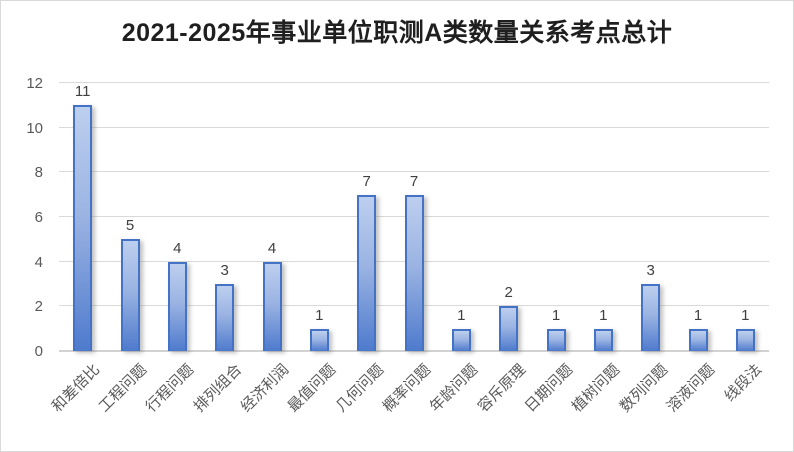 This screenshot has width=794, height=452. Describe the element at coordinates (745, 315) in the screenshot. I see `data-label-15: 1` at that location.